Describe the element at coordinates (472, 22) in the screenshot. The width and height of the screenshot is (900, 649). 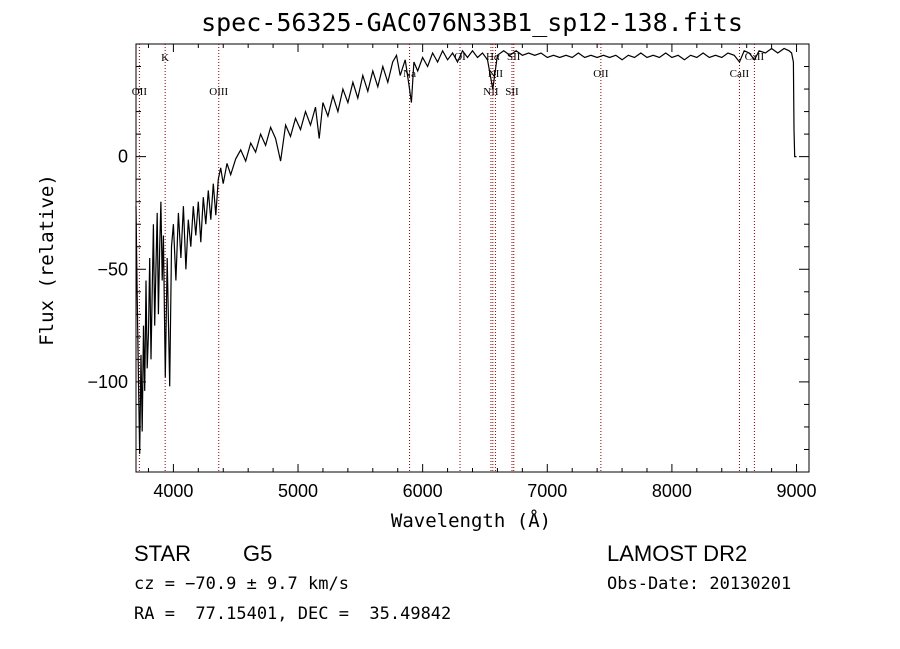
I see `chart-title: spec-56325-GAC076N33B1_sp12-138.fits` at that location.